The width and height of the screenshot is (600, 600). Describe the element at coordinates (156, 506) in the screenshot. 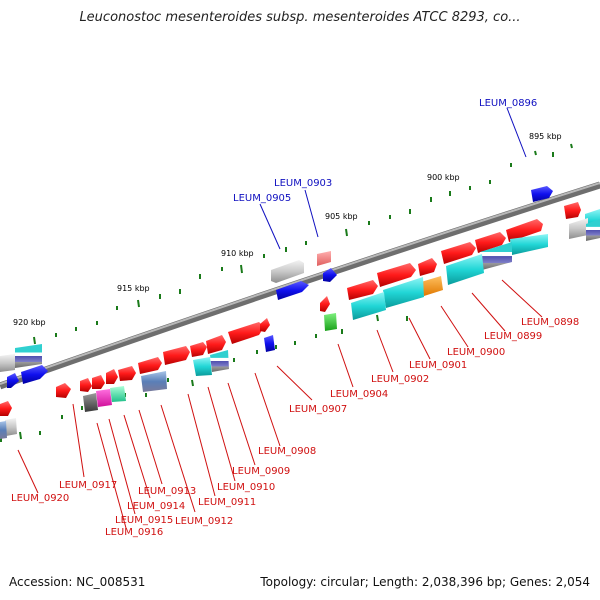

I see `gene-label-LEUM-0914: LEUM_0914` at that location.